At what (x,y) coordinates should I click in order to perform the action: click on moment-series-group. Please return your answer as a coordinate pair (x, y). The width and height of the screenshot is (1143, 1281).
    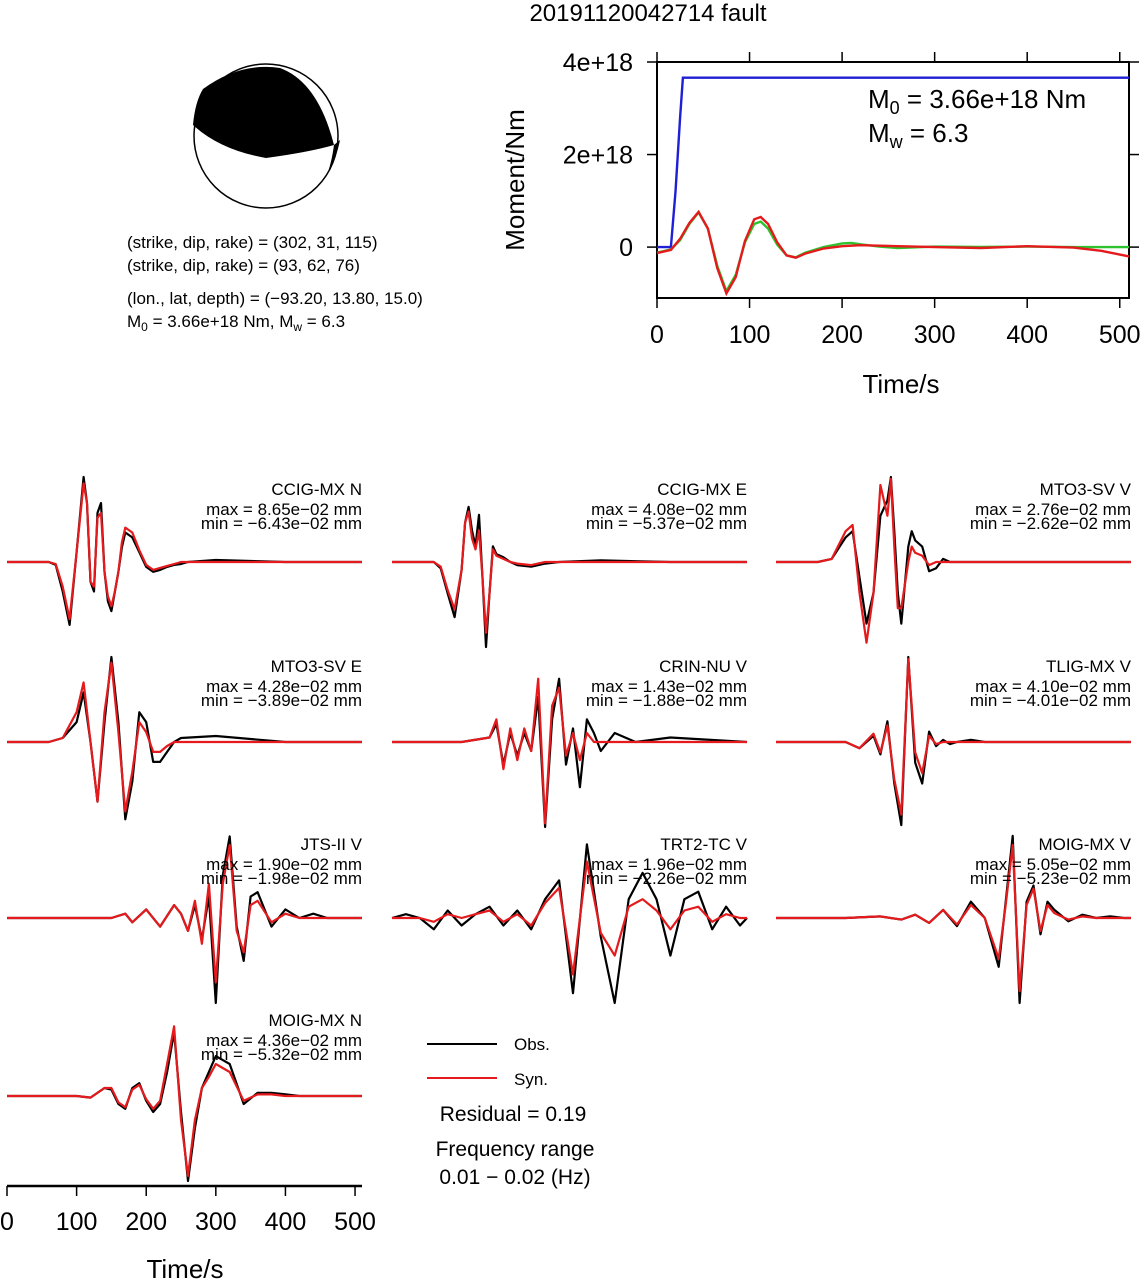
    Looking at the image, I should click on (893, 186).